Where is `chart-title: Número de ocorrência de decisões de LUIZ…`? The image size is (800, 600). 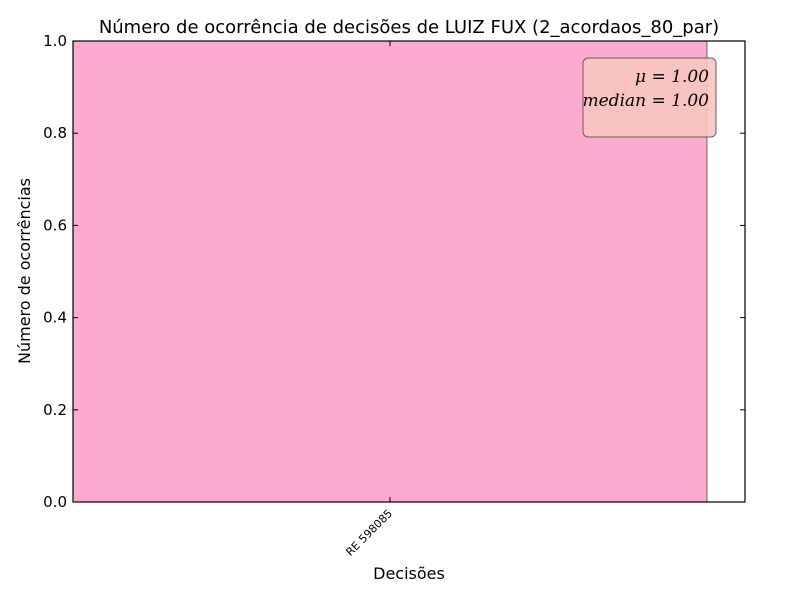 chart-title: Número de ocorrência de decisões de LUIZ… is located at coordinates (409, 27).